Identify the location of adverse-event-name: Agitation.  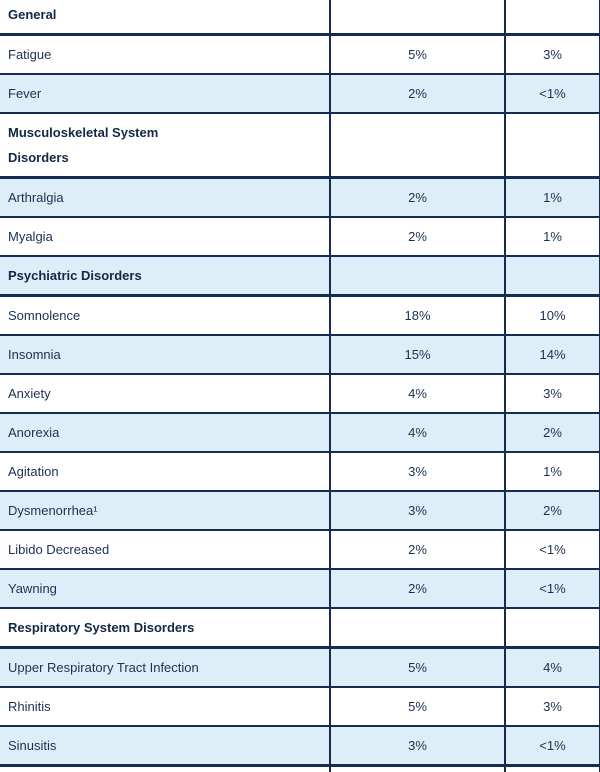
(165, 472).